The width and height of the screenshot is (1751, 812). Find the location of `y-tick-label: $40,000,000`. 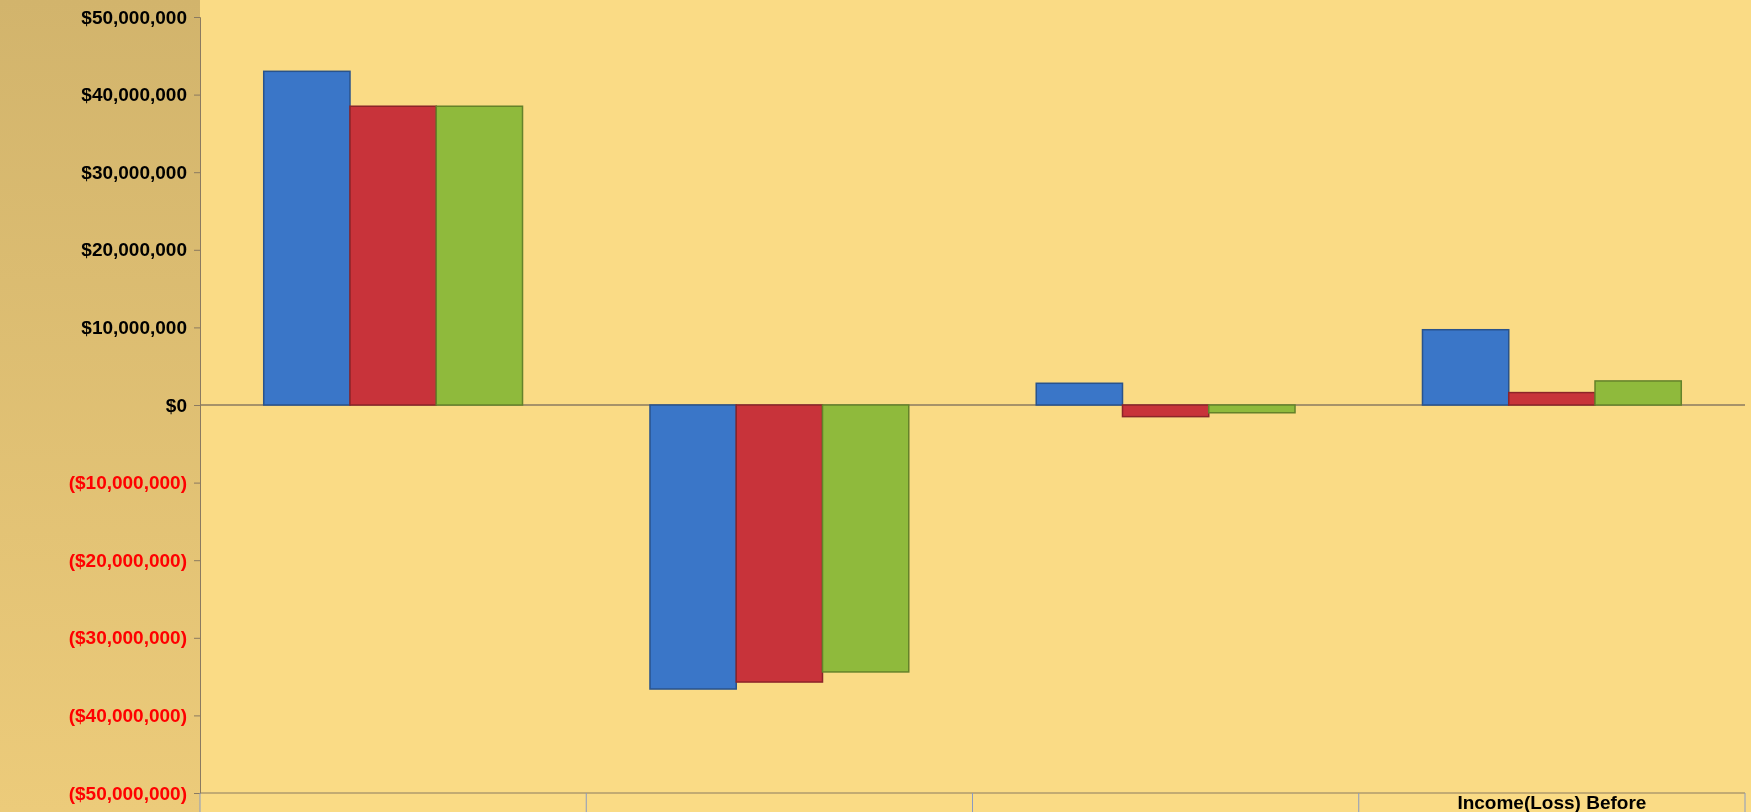

y-tick-label: $40,000,000 is located at coordinates (134, 95).